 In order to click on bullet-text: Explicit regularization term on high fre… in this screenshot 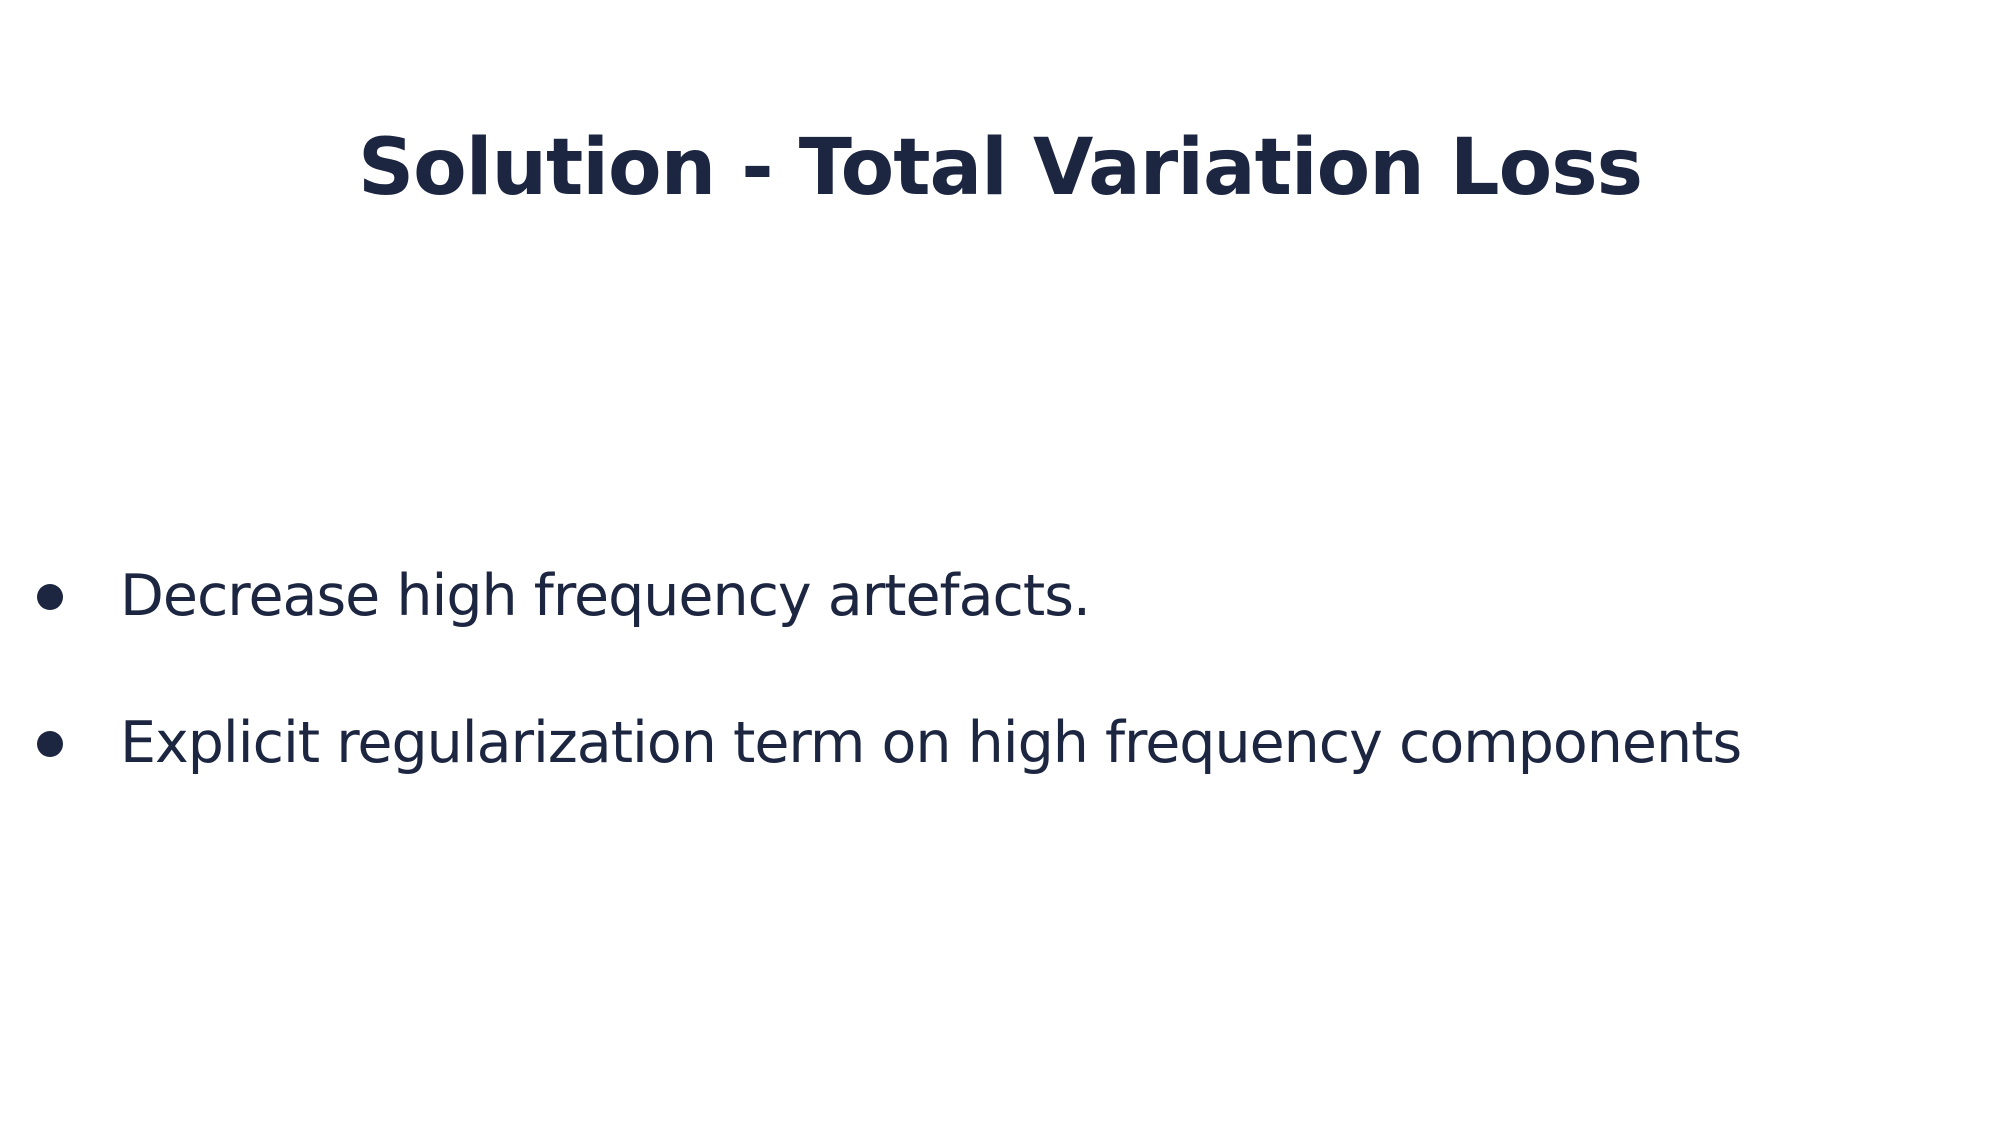, I will do `click(931, 743)`.